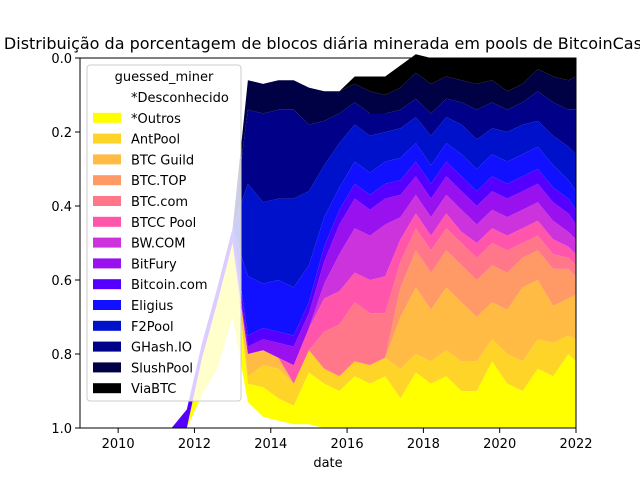 Image resolution: width=640 pixels, height=480 pixels. I want to click on x-tick-label: 2020, so click(499, 444).